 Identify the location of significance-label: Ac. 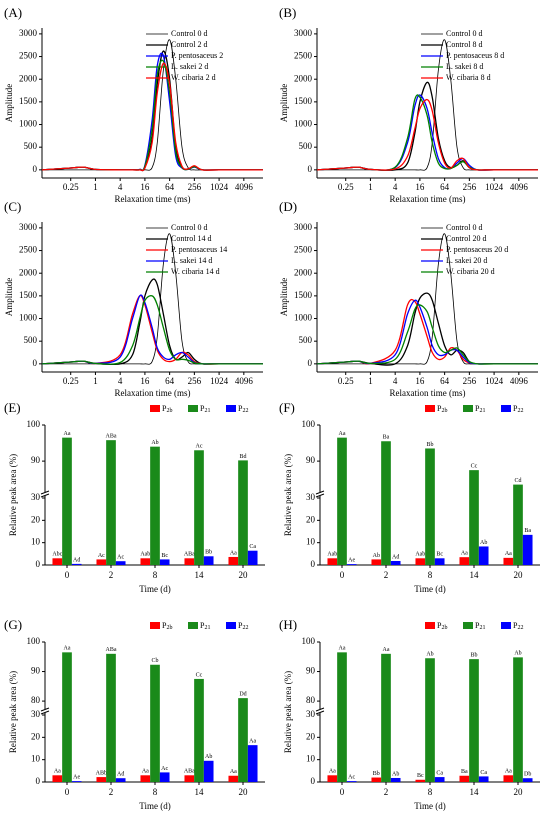
(120, 558).